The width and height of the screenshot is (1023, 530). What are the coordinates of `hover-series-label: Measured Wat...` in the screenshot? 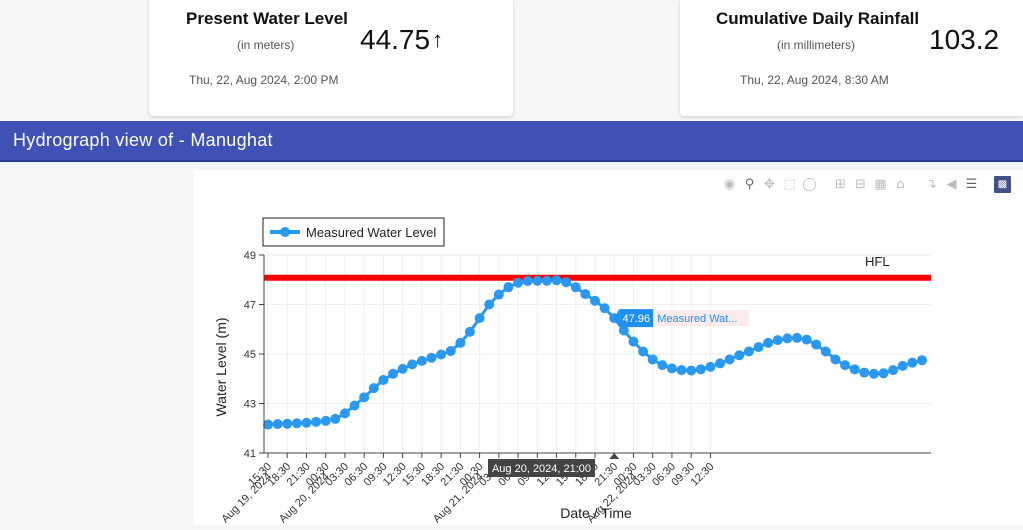 It's located at (697, 319).